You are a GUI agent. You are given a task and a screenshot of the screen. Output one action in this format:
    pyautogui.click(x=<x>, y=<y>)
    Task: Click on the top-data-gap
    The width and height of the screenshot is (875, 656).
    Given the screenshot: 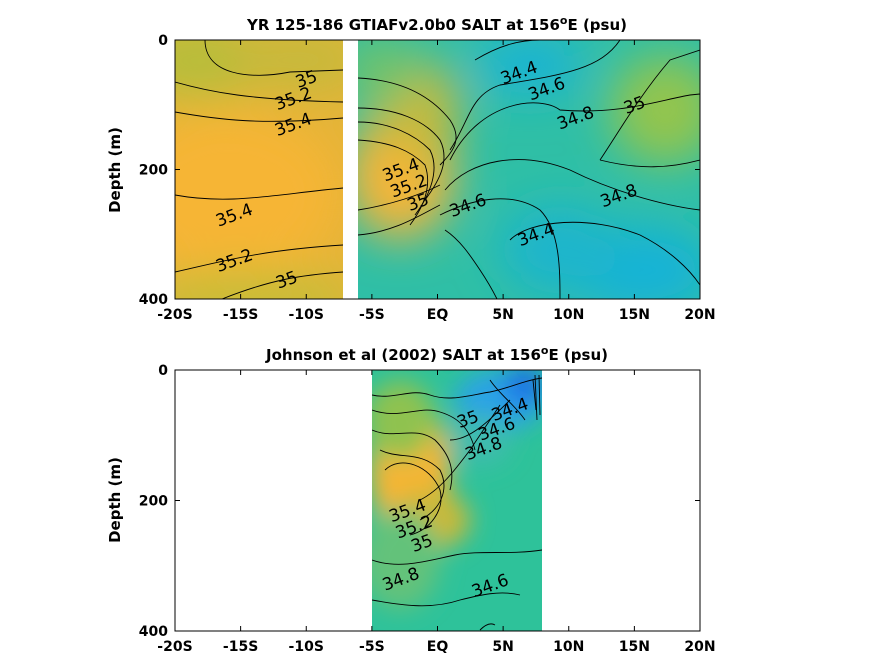 What is the action you would take?
    pyautogui.click(x=350, y=169)
    